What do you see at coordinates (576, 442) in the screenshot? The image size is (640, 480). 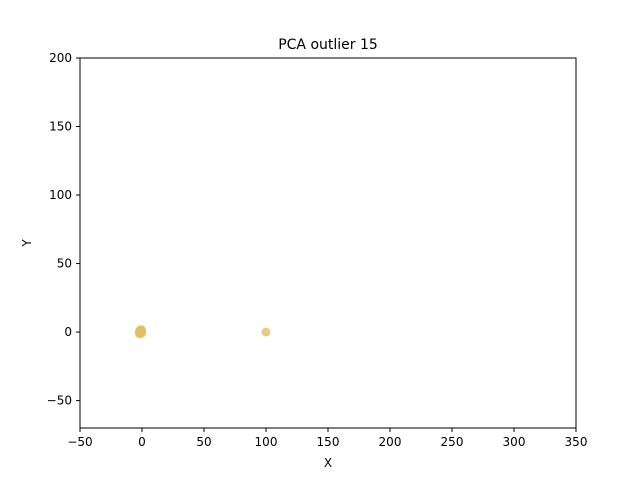 I see `x-tick-label: 350` at bounding box center [576, 442].